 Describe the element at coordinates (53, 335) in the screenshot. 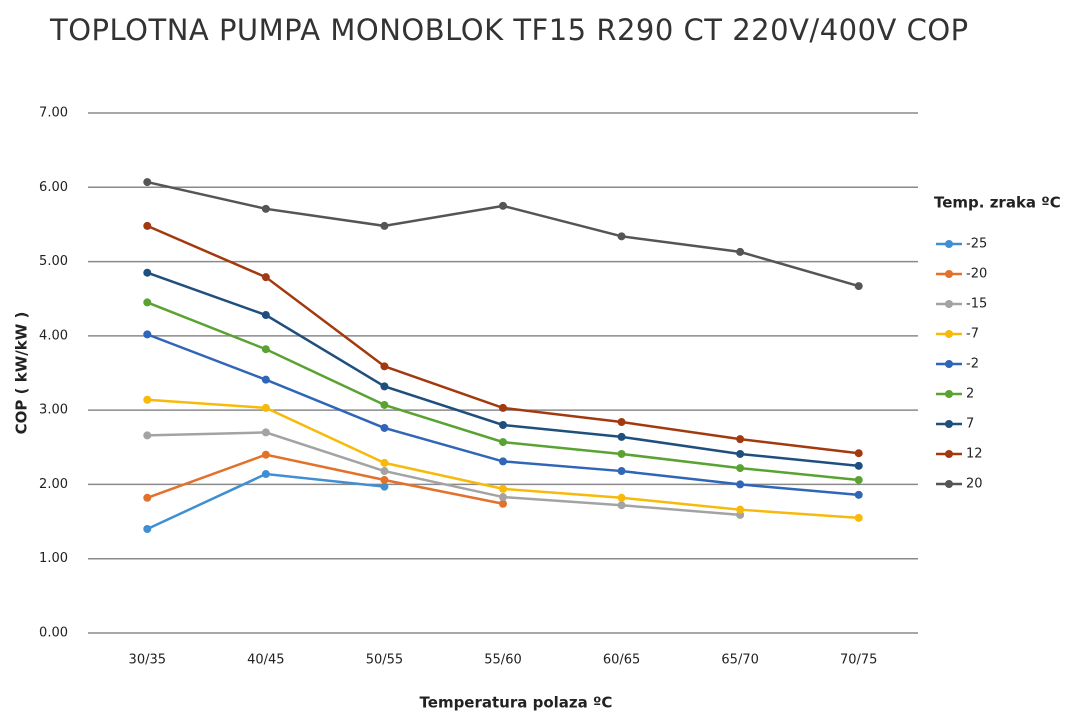

I see `y-tick-label: 4.00` at that location.